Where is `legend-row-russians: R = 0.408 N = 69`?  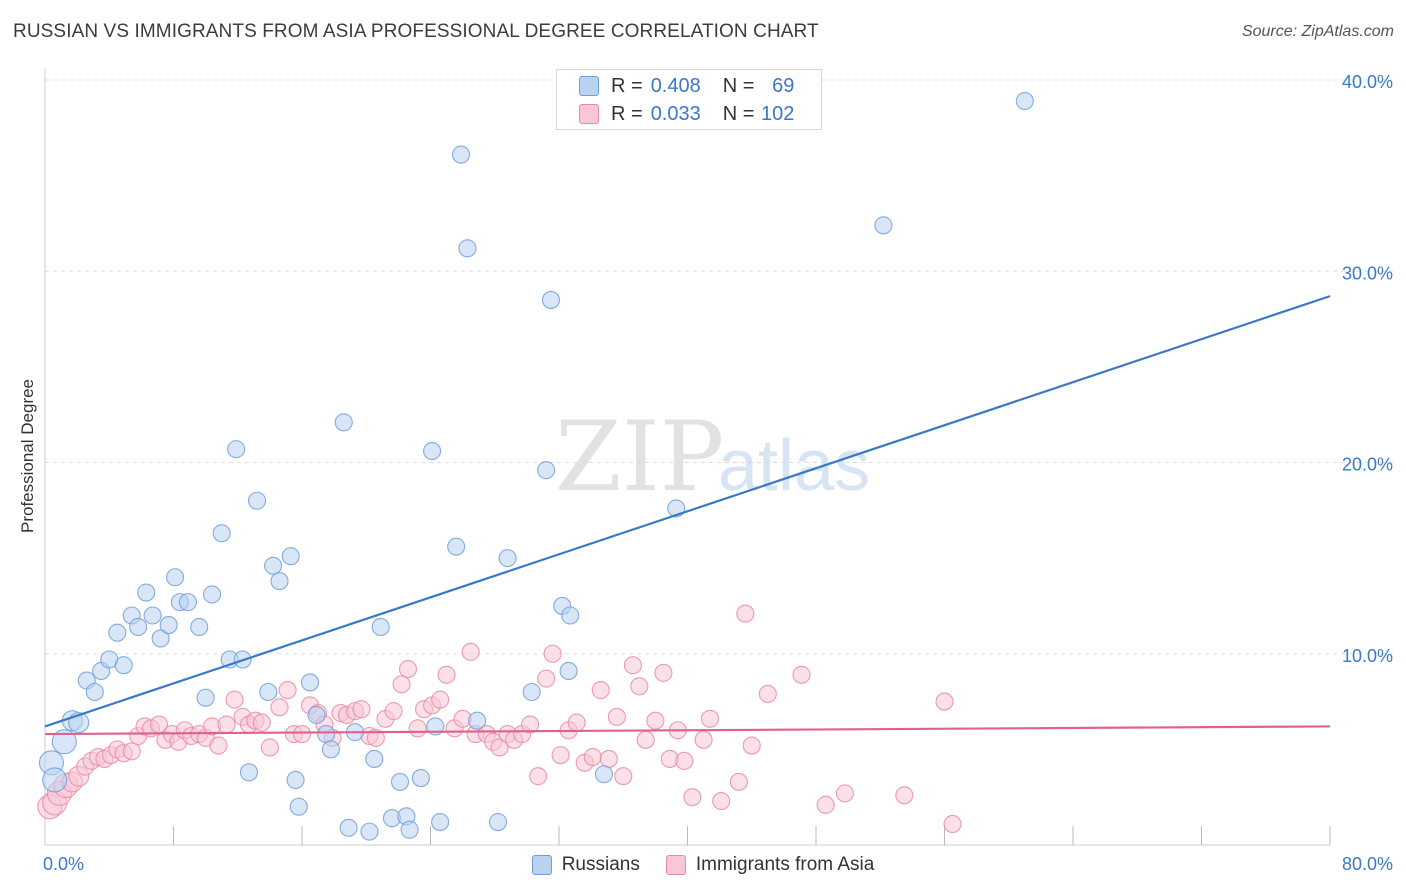
legend-row-russians: R = 0.408 N = 69 is located at coordinates (686, 86).